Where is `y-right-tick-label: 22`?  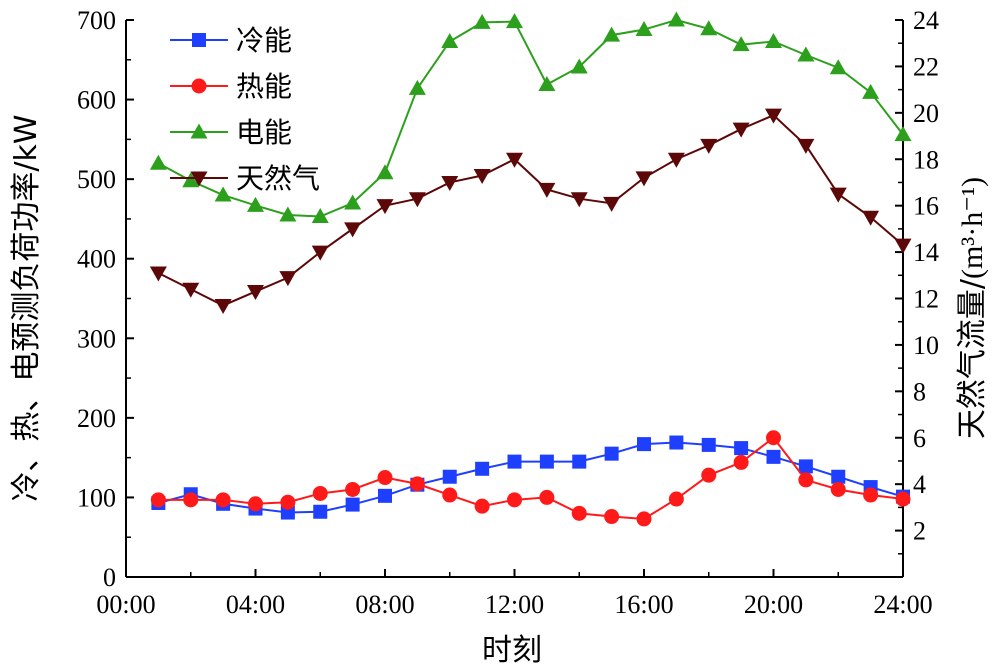 y-right-tick-label: 22 is located at coordinates (926, 66).